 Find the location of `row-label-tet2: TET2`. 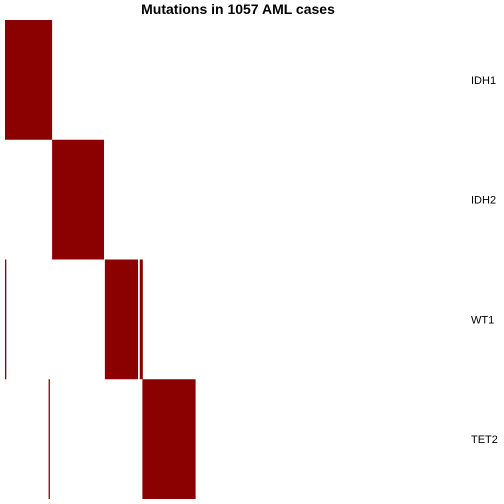

row-label-tet2: TET2 is located at coordinates (484, 440).